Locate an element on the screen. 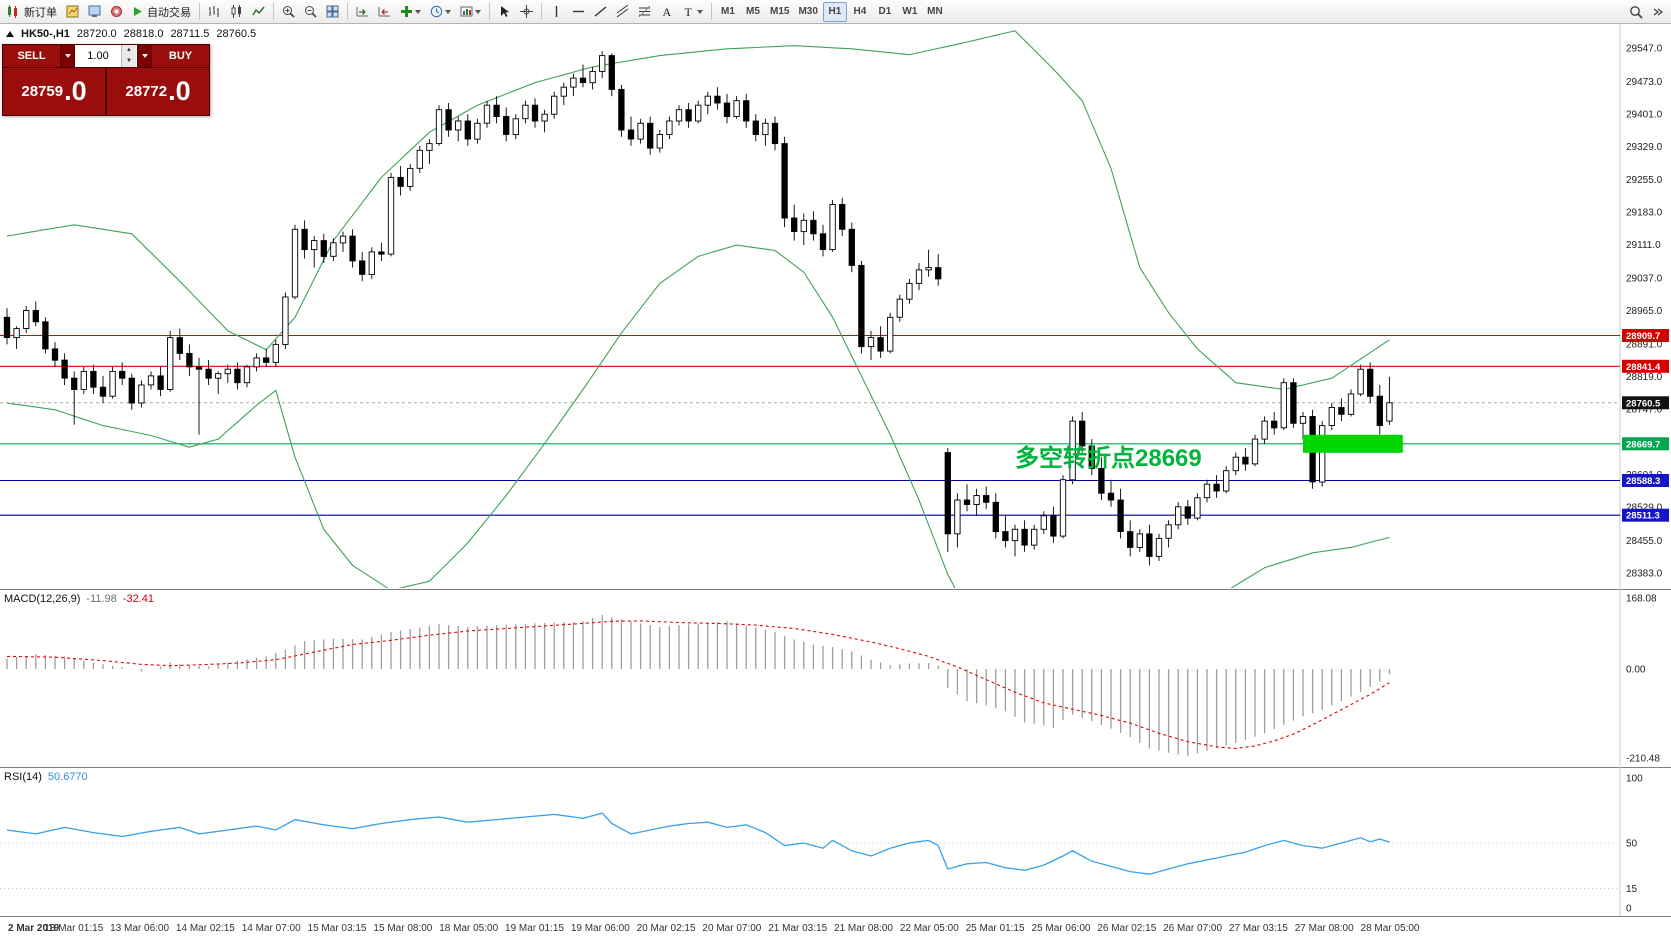 This screenshot has width=1671, height=949. timeframe-m30-button: M30 is located at coordinates (807, 12).